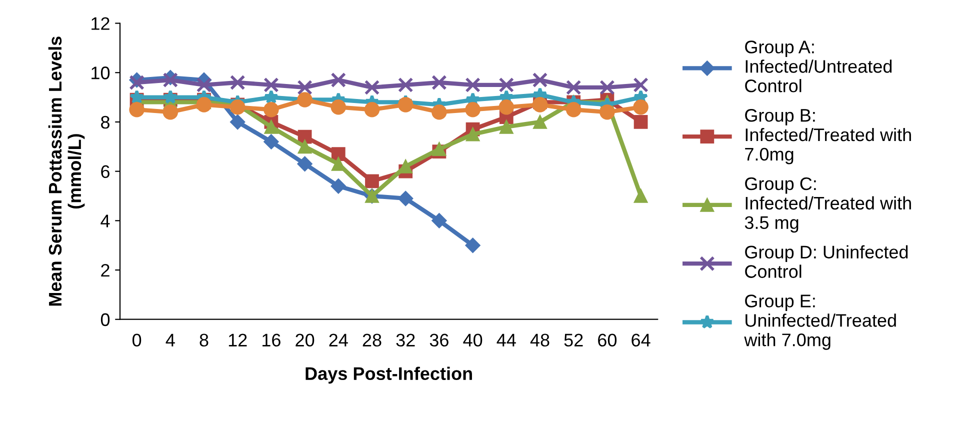 The image size is (960, 423). What do you see at coordinates (573, 340) in the screenshot?
I see `x-tick-label: 52` at bounding box center [573, 340].